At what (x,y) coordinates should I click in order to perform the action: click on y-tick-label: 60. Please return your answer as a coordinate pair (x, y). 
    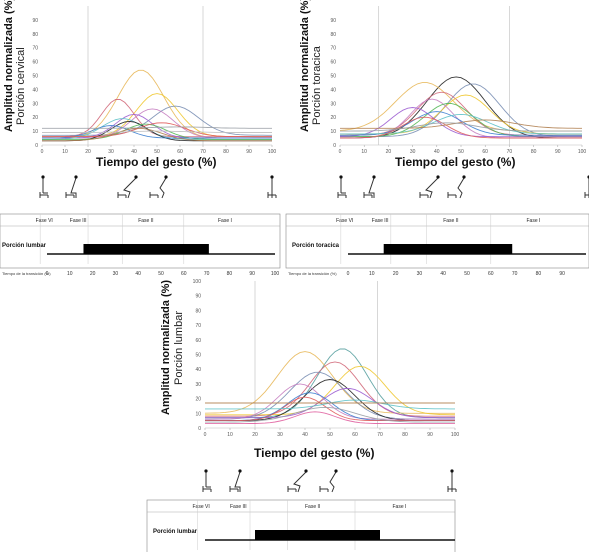
    Looking at the image, I should click on (333, 63).